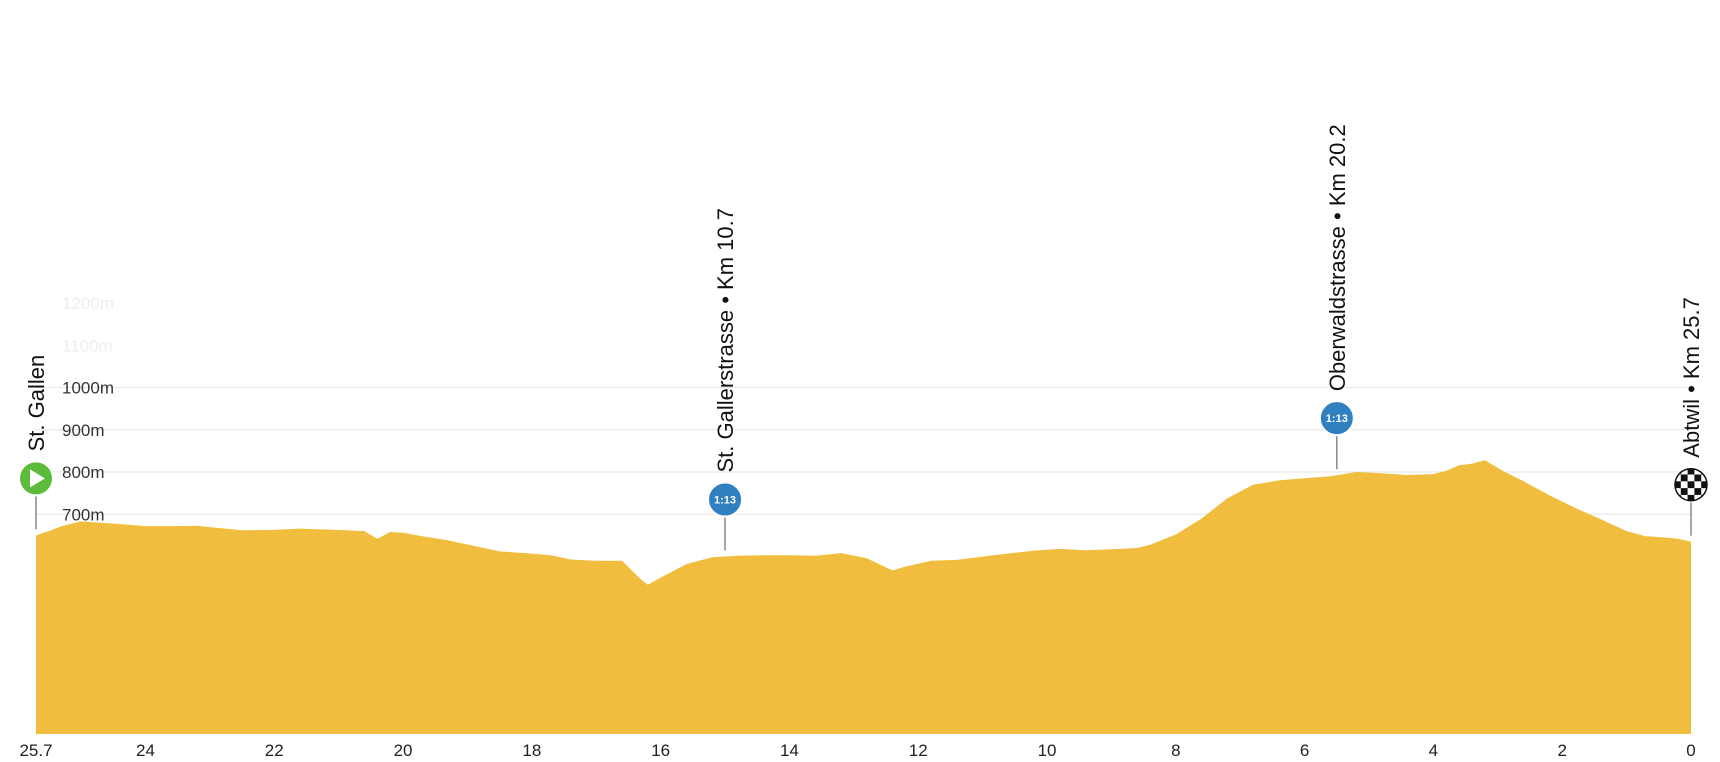 This screenshot has width=1720, height=762. What do you see at coordinates (1561, 750) in the screenshot?
I see `x-tick-label: 2` at bounding box center [1561, 750].